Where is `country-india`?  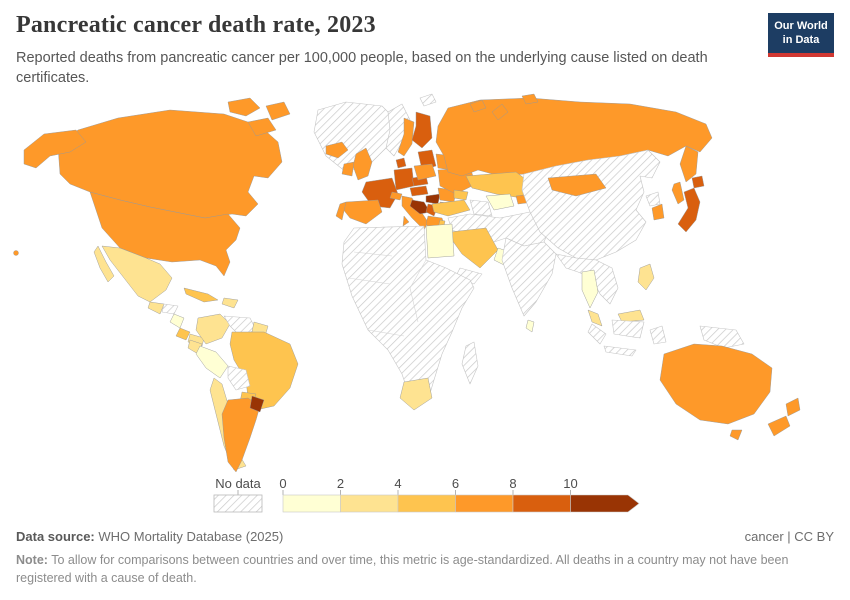 country-india is located at coordinates (529, 277).